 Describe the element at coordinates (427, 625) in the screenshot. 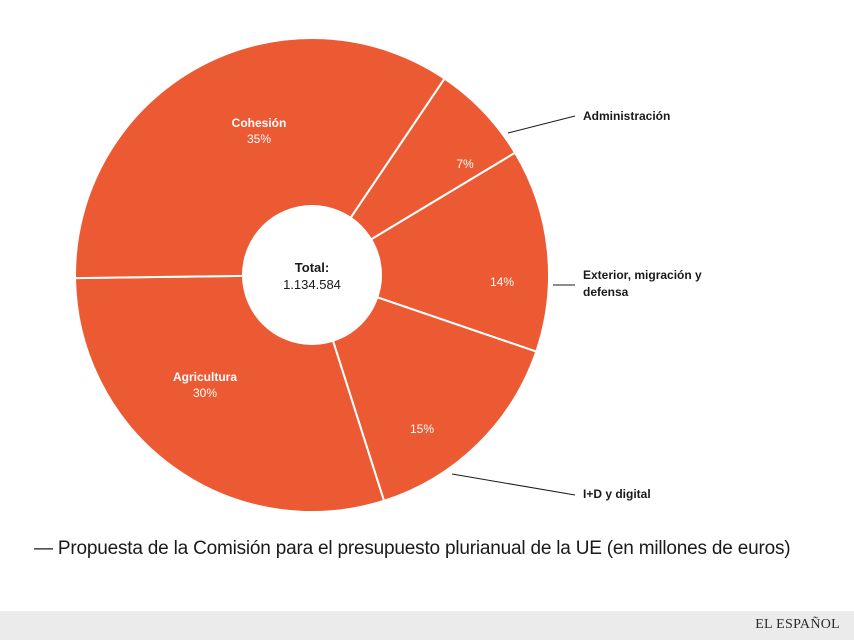

I see `footer-bar: EL ESPAÑOL` at that location.